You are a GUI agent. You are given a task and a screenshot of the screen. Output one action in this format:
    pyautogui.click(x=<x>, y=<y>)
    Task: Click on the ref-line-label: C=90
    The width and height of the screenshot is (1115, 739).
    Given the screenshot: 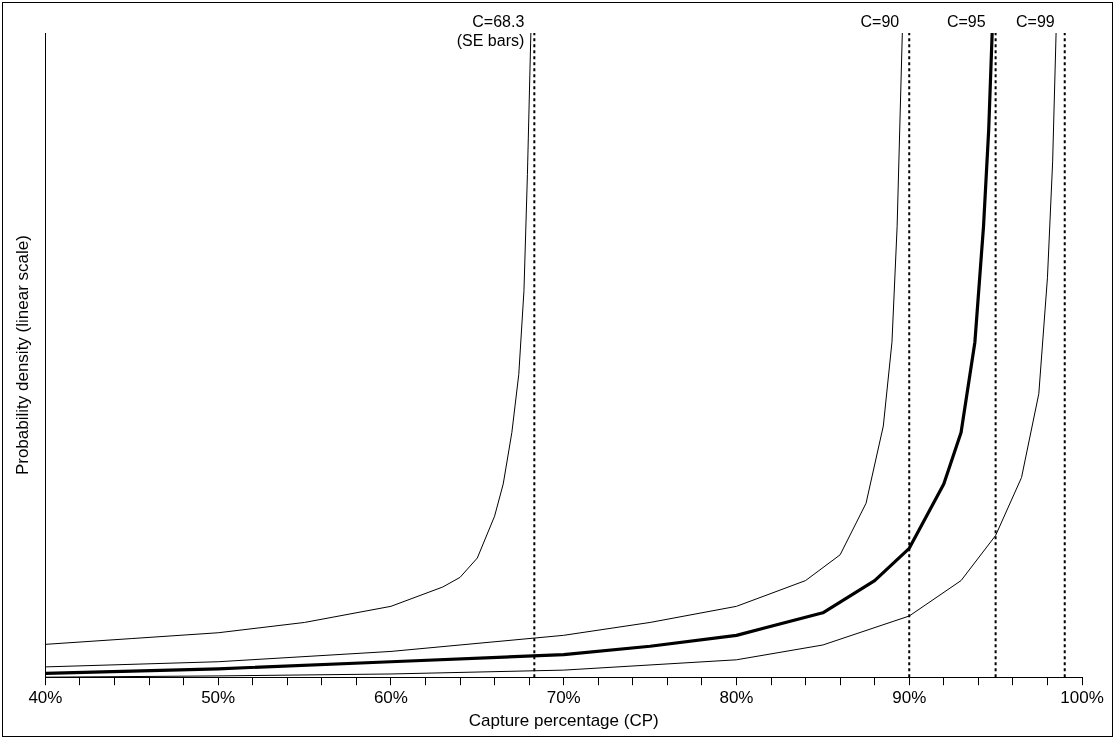 What is the action you would take?
    pyautogui.click(x=880, y=22)
    